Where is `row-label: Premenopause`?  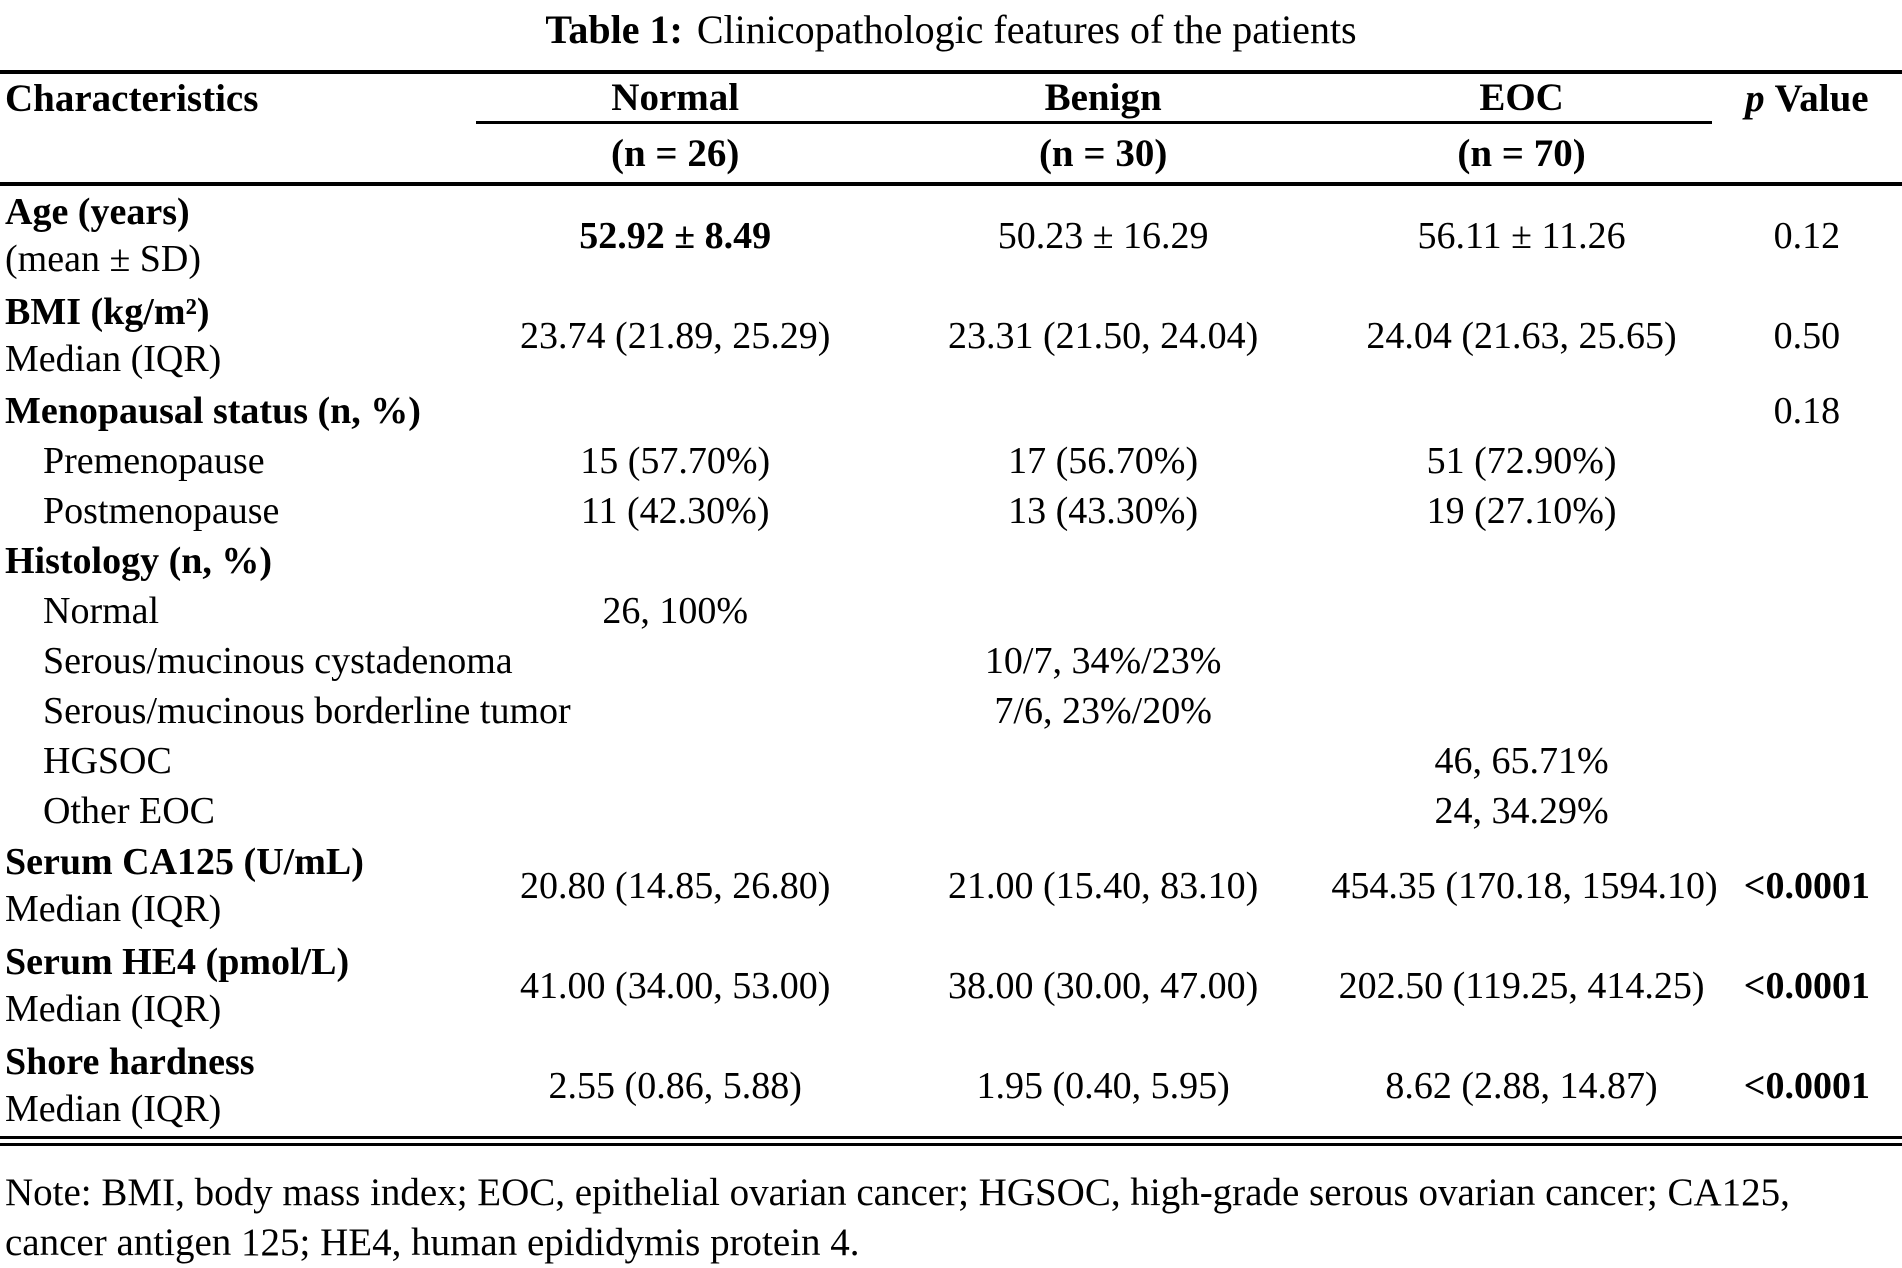
row-label: Premenopause is located at coordinates (154, 461).